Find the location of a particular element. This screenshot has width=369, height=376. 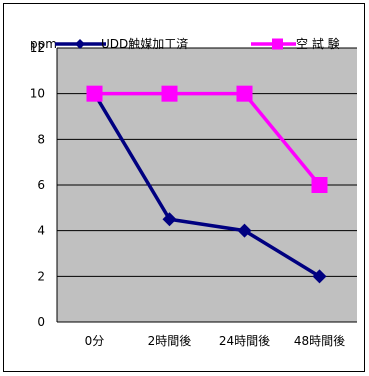

x-tick-label: 2時間後 is located at coordinates (170, 341).